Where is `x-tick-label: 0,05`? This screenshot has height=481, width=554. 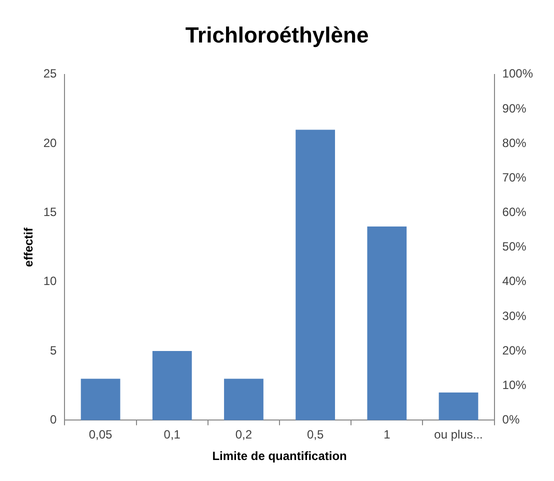 x-tick-label: 0,05 is located at coordinates (100, 435).